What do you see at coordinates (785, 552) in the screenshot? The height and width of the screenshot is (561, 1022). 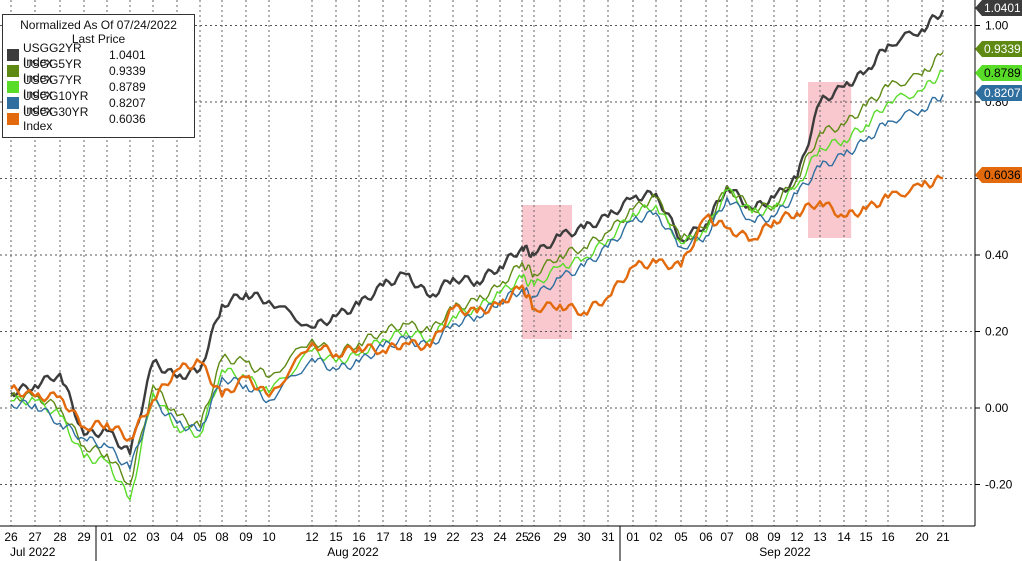 I see `month-label: Sep 2022` at bounding box center [785, 552].